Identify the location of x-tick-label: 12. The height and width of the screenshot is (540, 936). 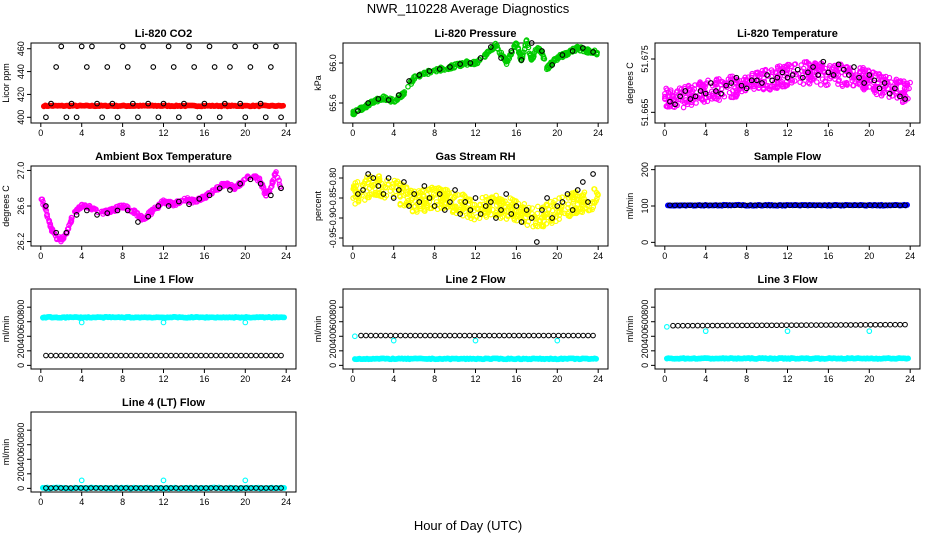
(787, 133).